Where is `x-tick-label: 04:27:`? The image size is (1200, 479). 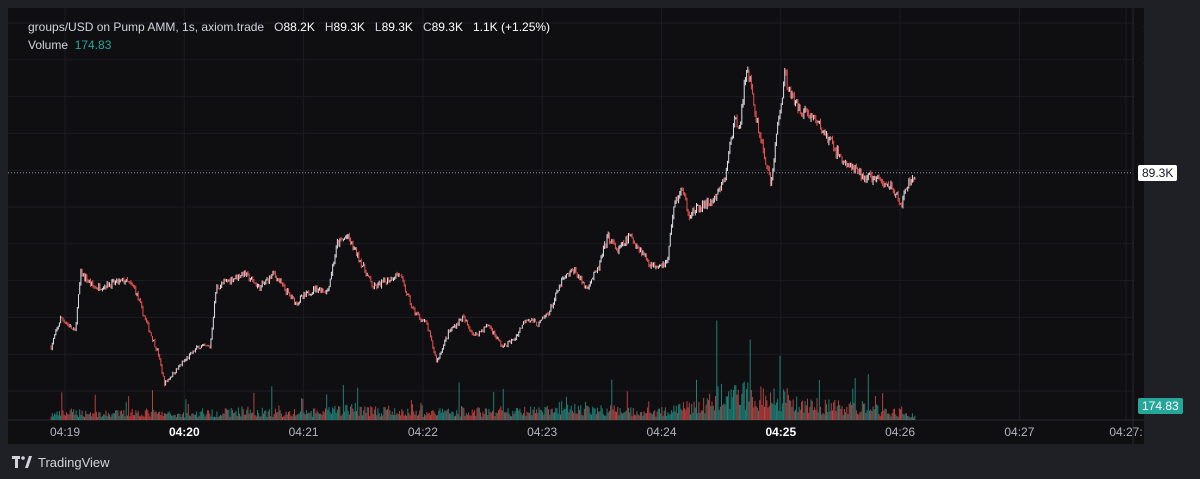
x-tick-label: 04:27: is located at coordinates (1125, 432).